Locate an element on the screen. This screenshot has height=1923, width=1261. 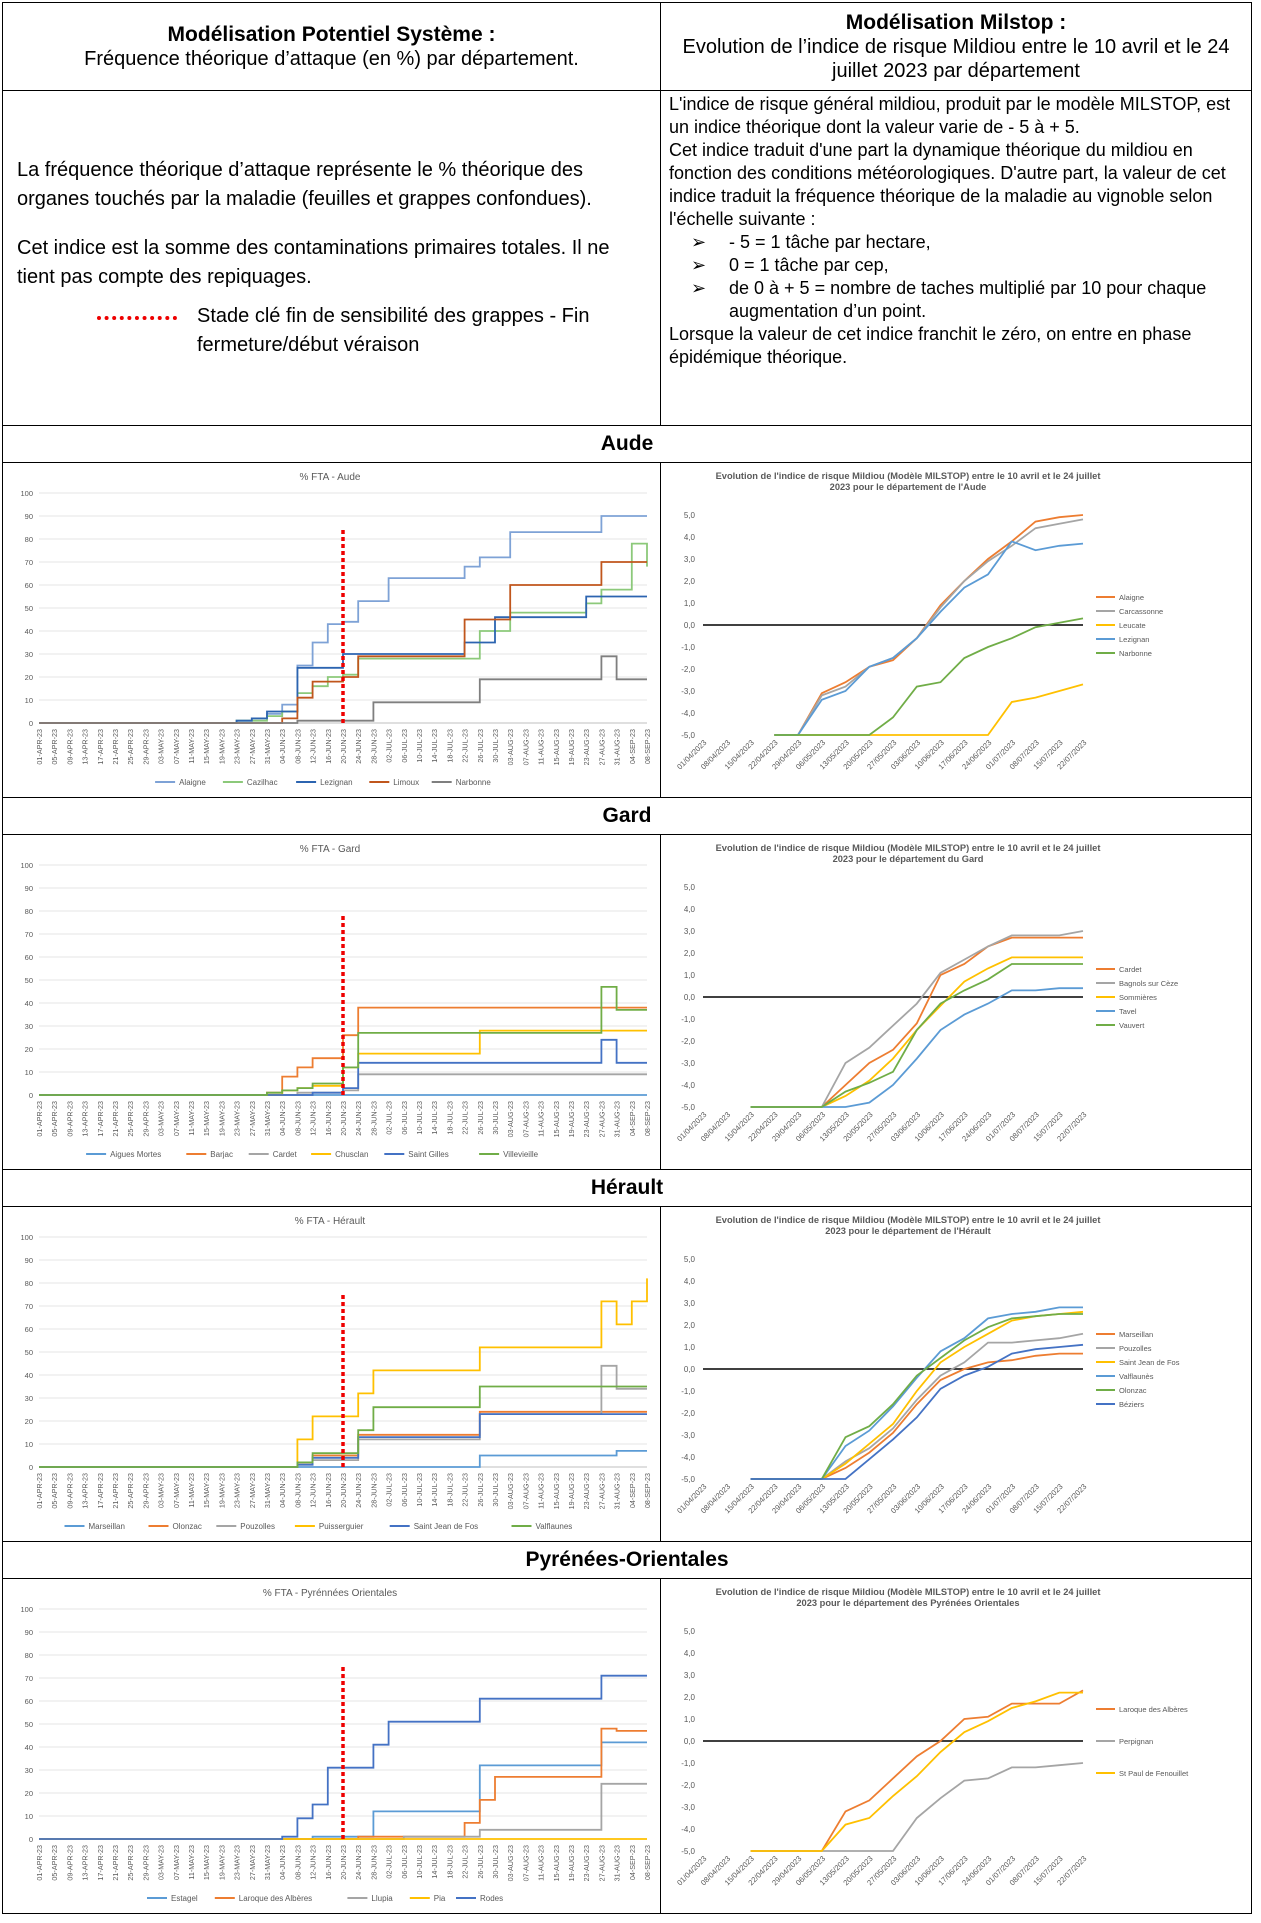
x-tick-label: 07-AUG-23 is located at coordinates (525, 747).